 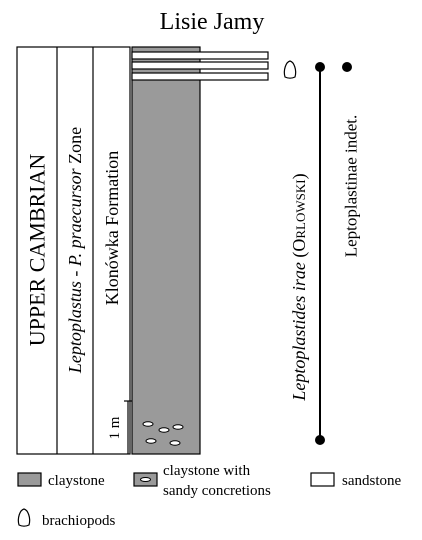 I want to click on legend-swatch-claystone, so click(x=29, y=479).